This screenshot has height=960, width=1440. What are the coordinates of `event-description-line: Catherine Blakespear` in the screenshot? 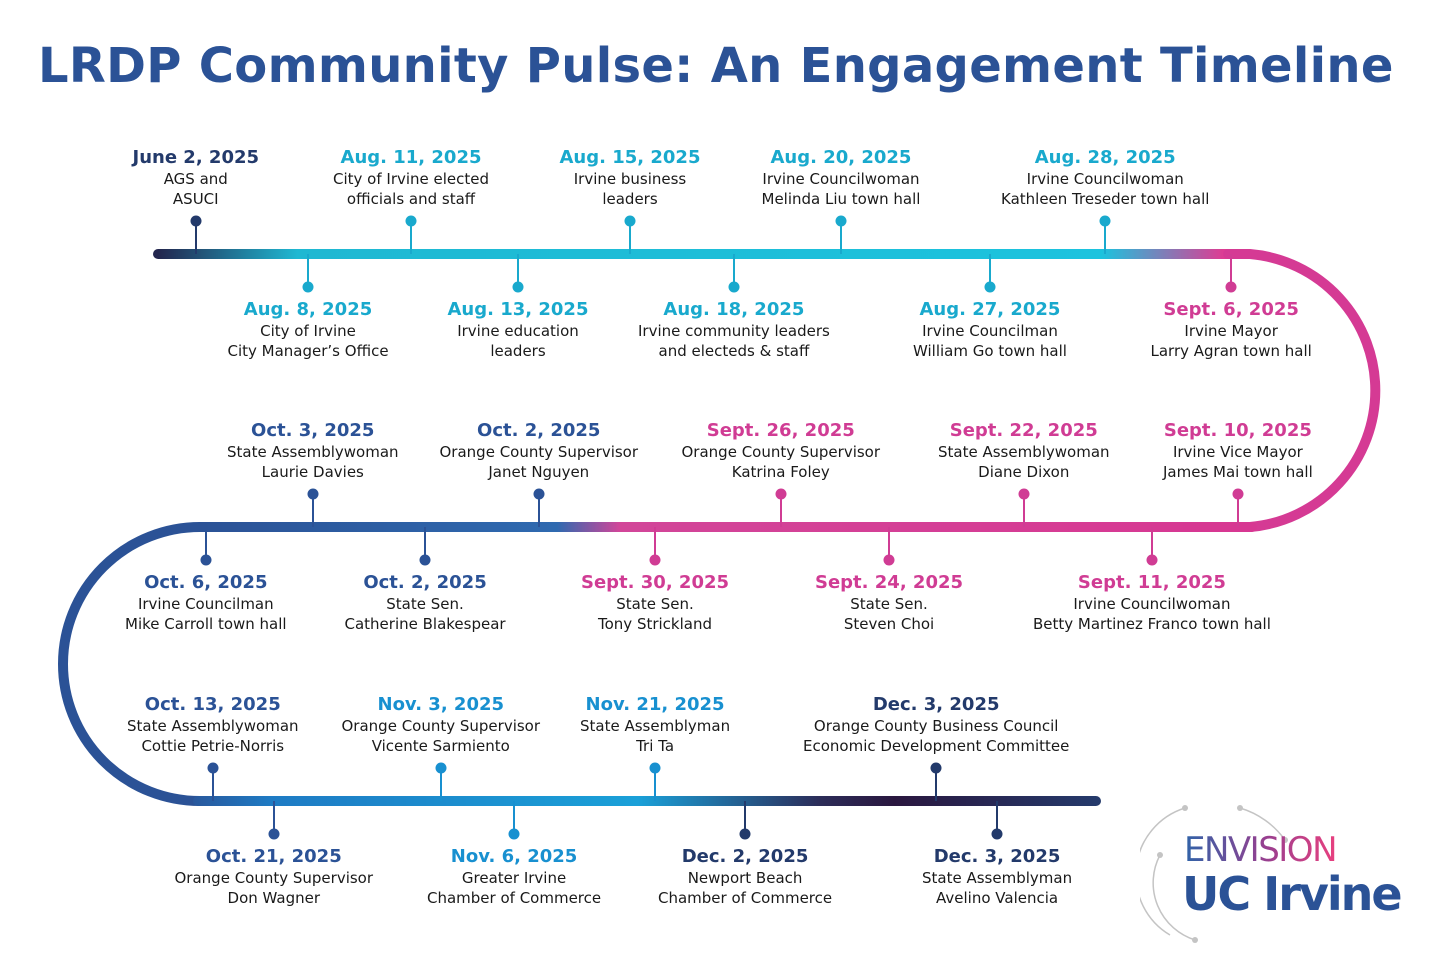 It's located at (425, 624).